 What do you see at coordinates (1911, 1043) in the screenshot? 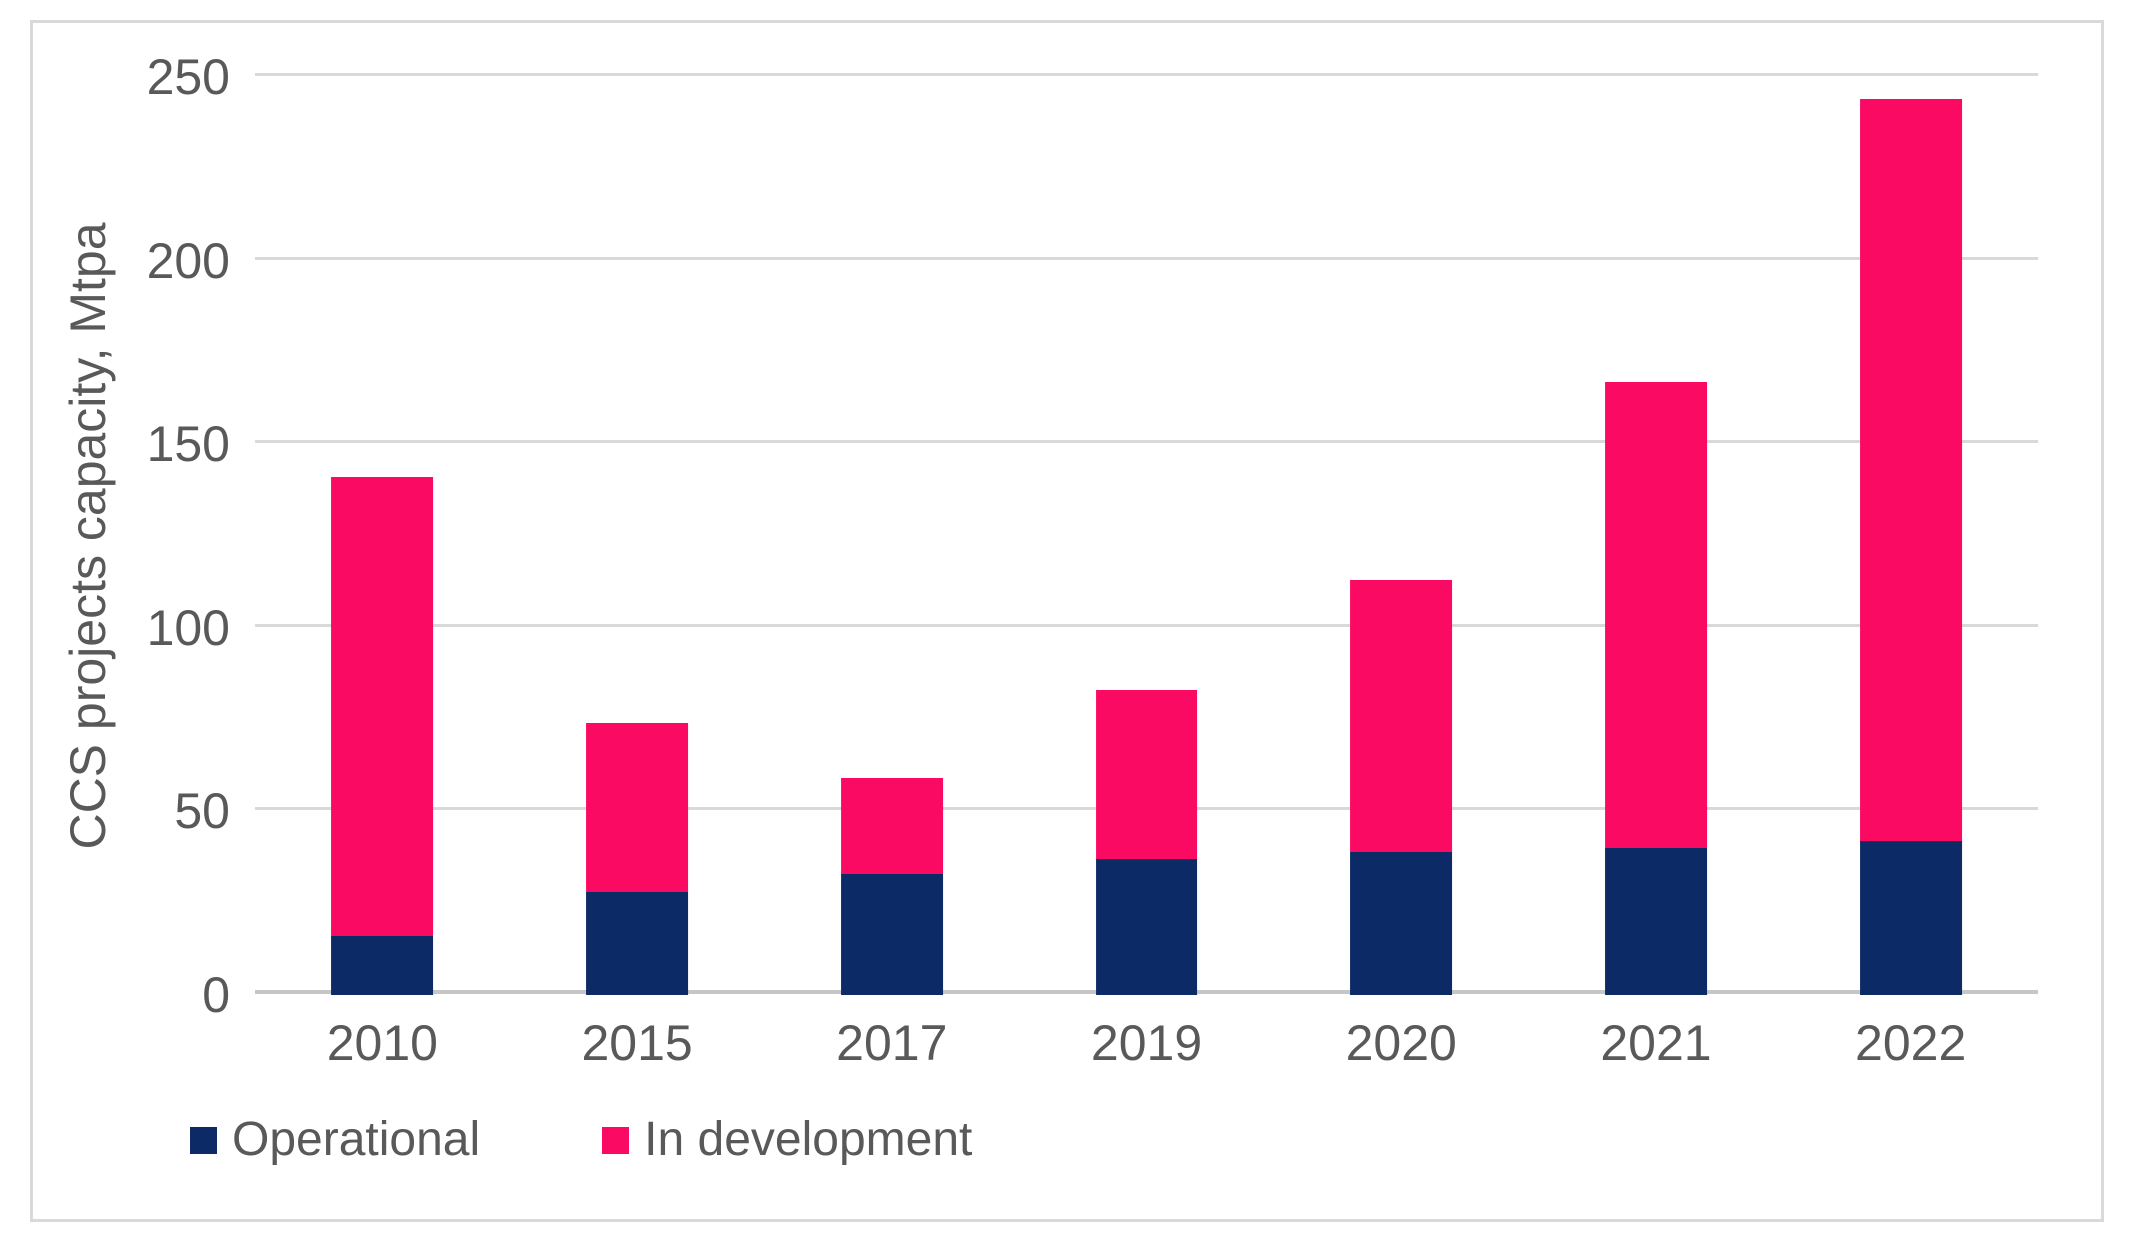
I see `x-tick-label-2022: 2022` at bounding box center [1911, 1043].